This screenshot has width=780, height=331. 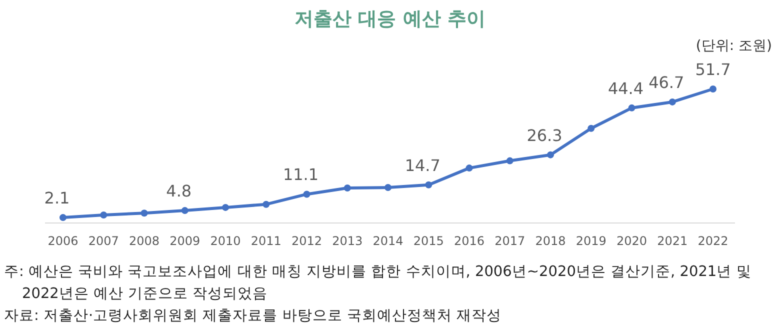 I want to click on x-tick-label: 2013, so click(x=347, y=241).